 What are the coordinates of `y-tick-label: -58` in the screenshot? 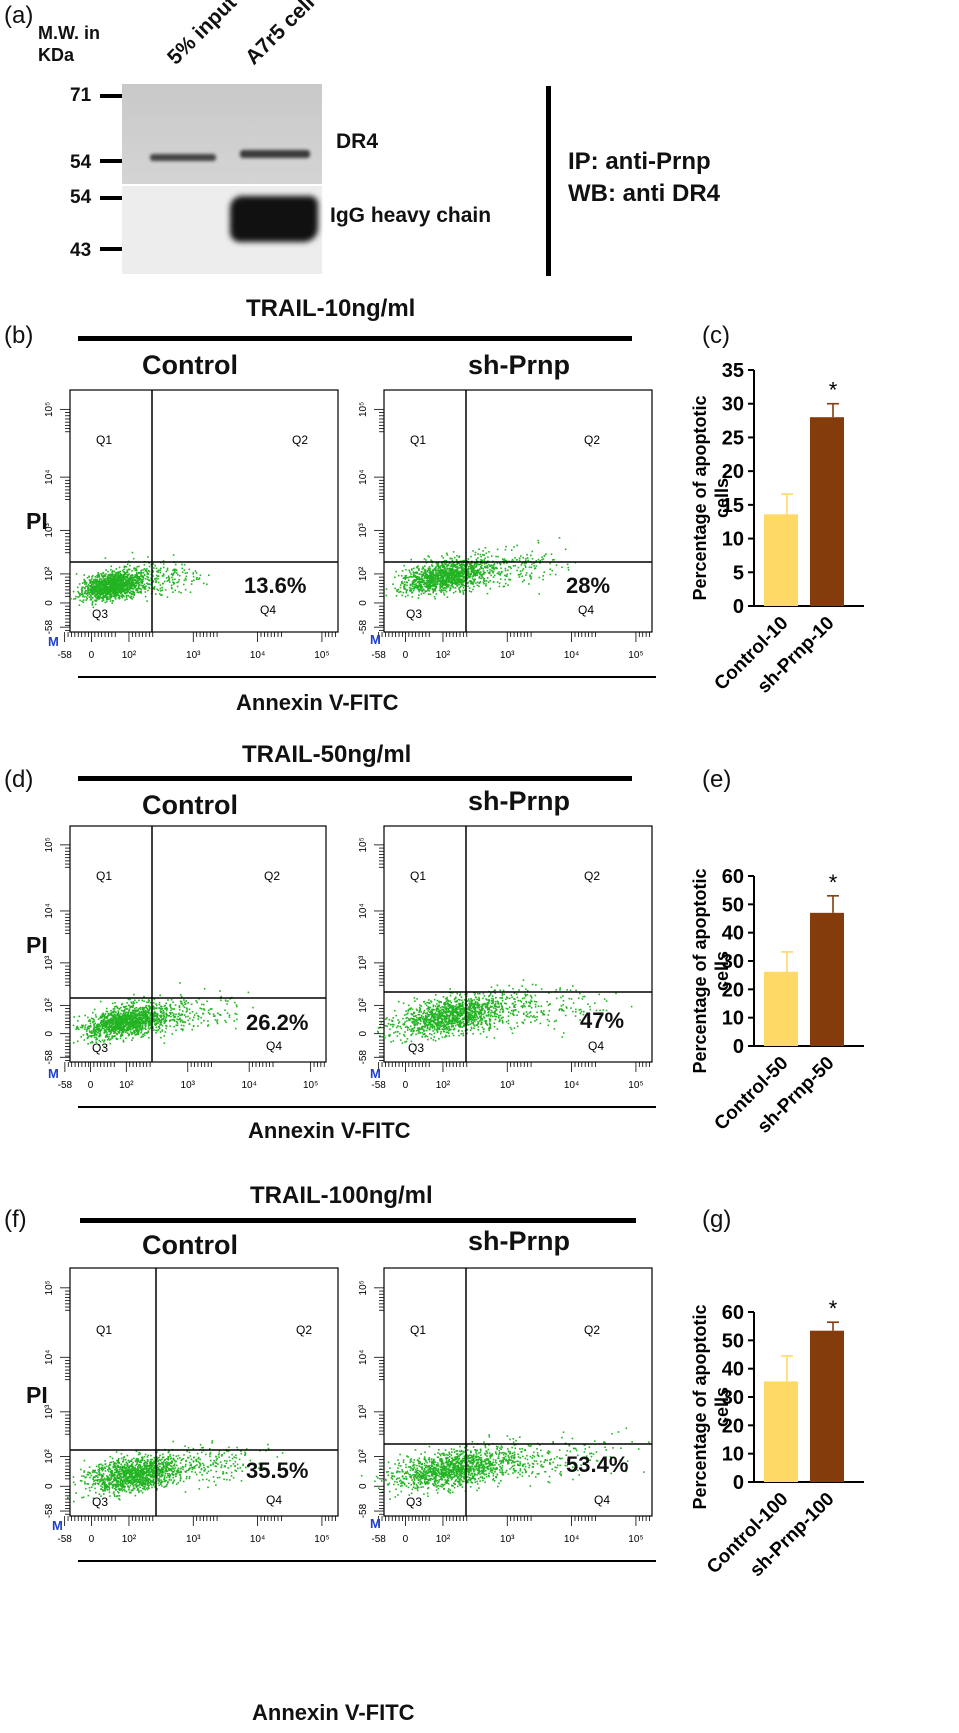 It's located at (363, 626).